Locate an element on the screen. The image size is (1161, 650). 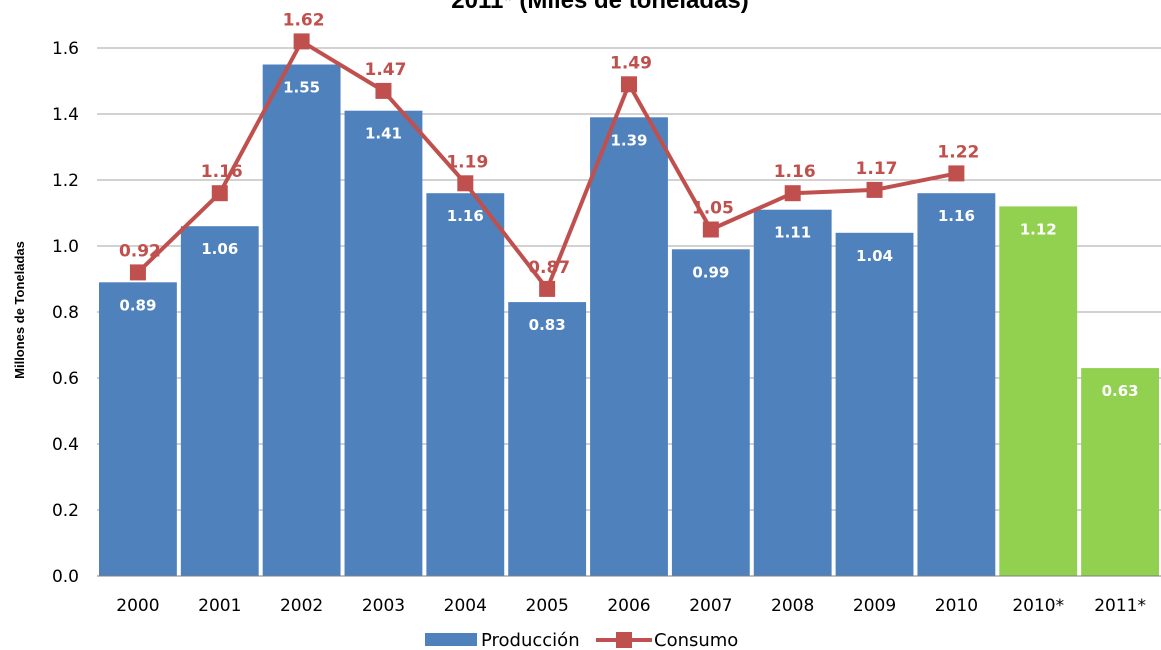
bar-value-label: 1.11 is located at coordinates (792, 233).